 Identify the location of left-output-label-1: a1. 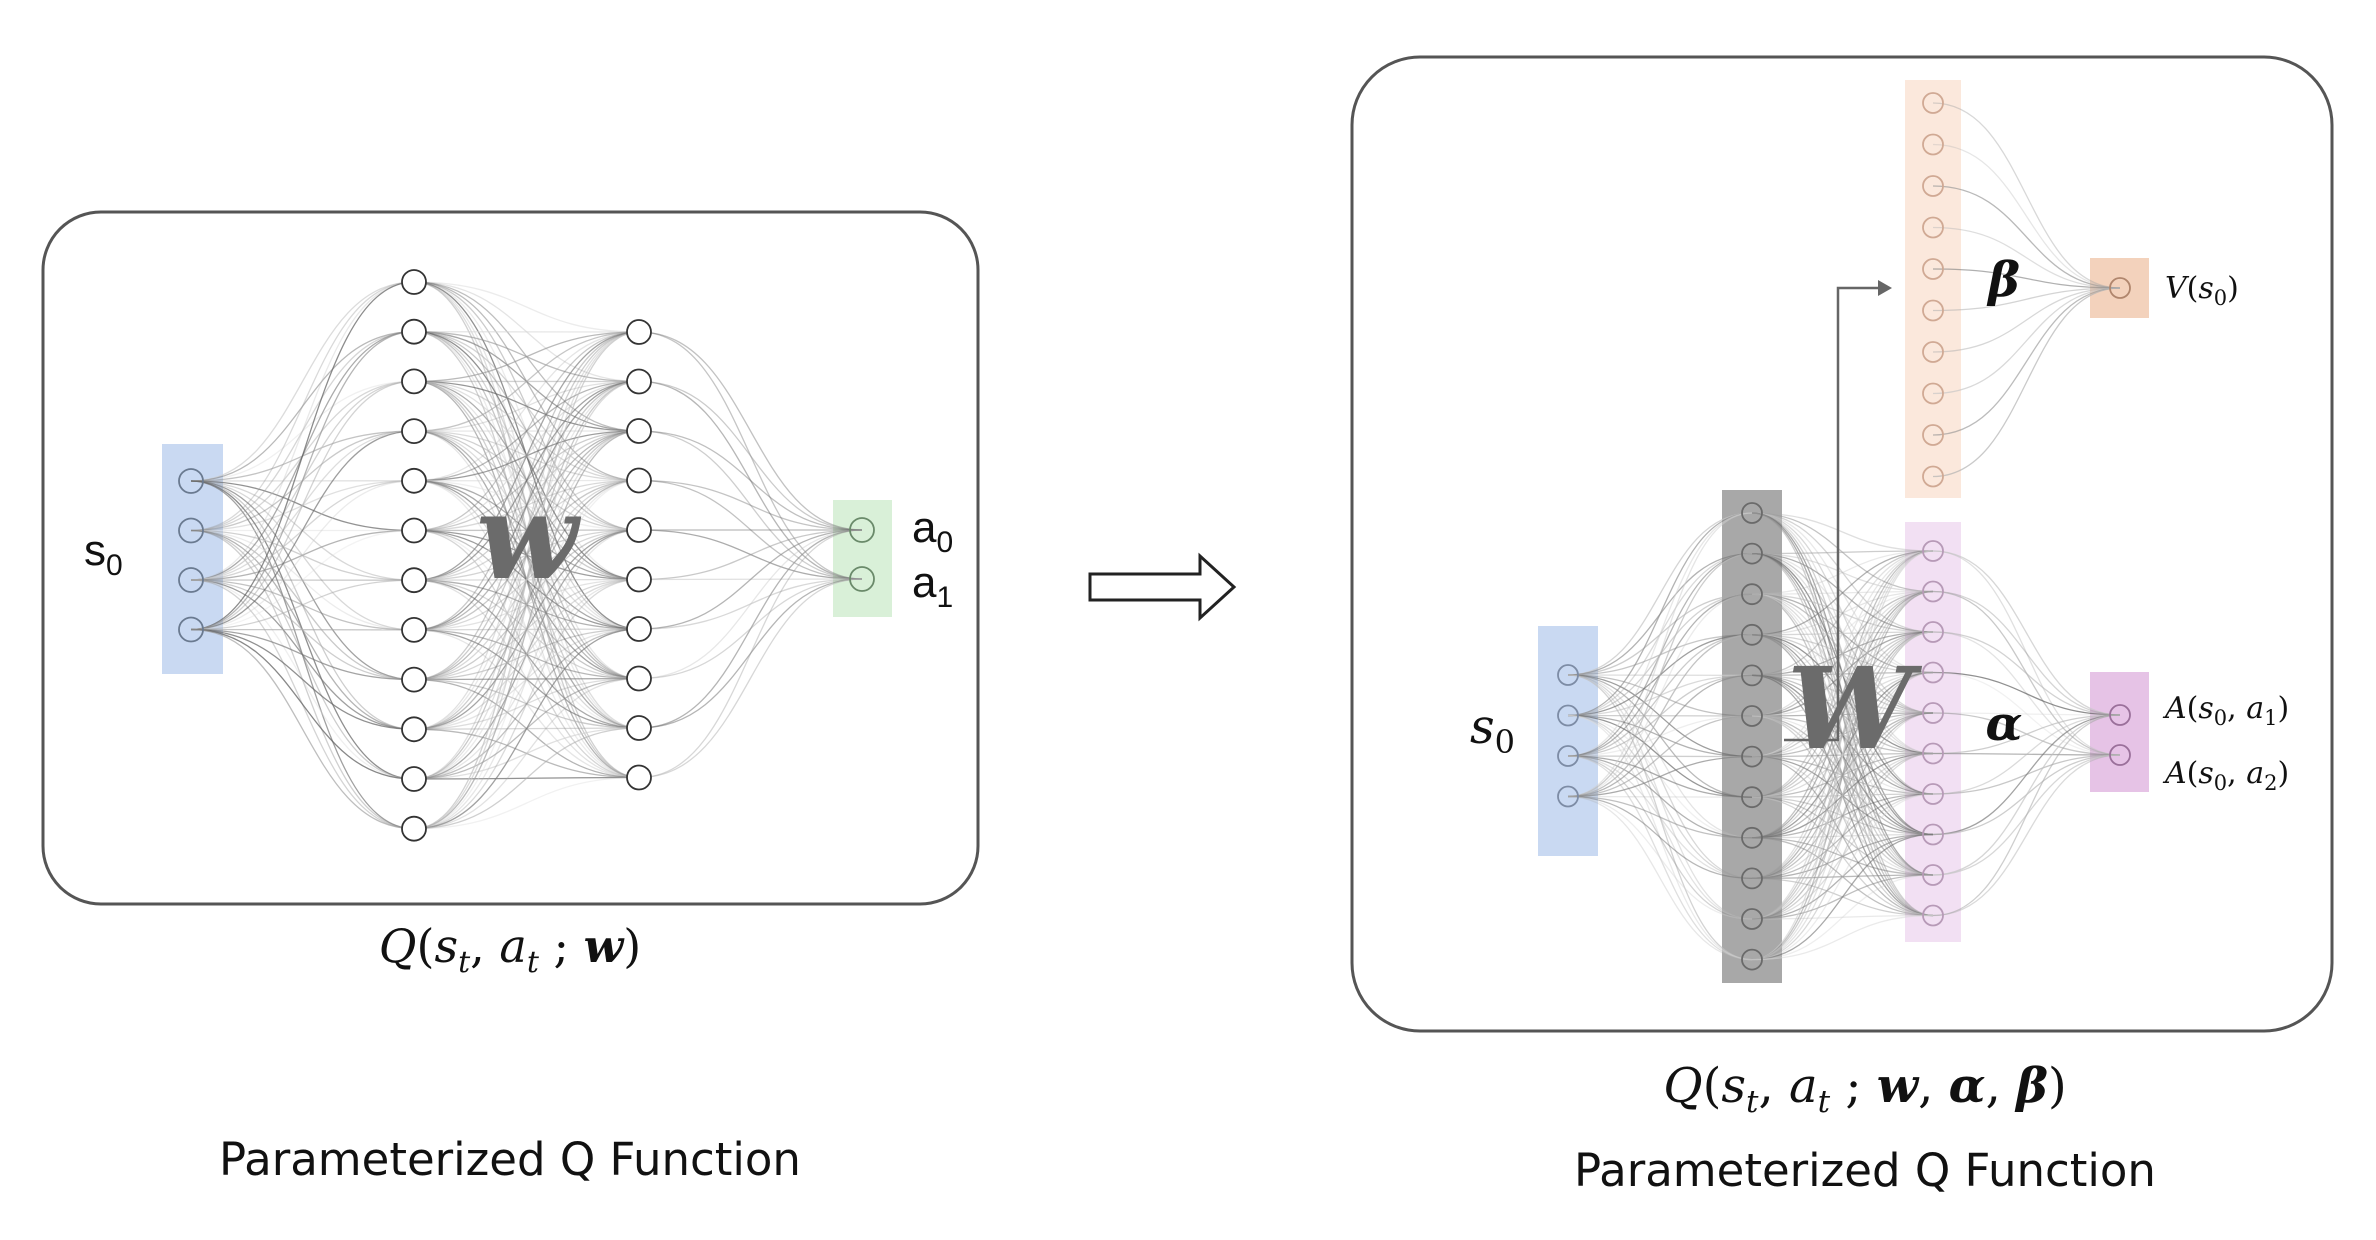
(932, 586).